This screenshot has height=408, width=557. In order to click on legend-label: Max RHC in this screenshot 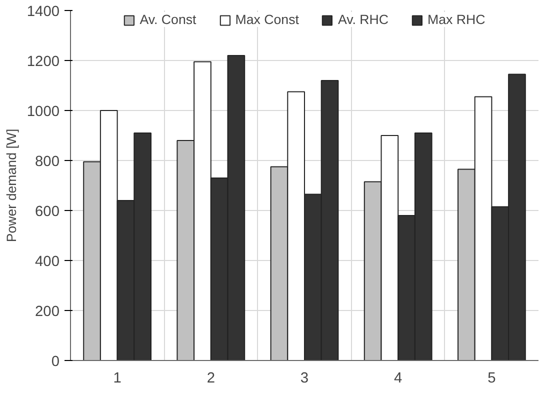, I will do `click(457, 19)`.